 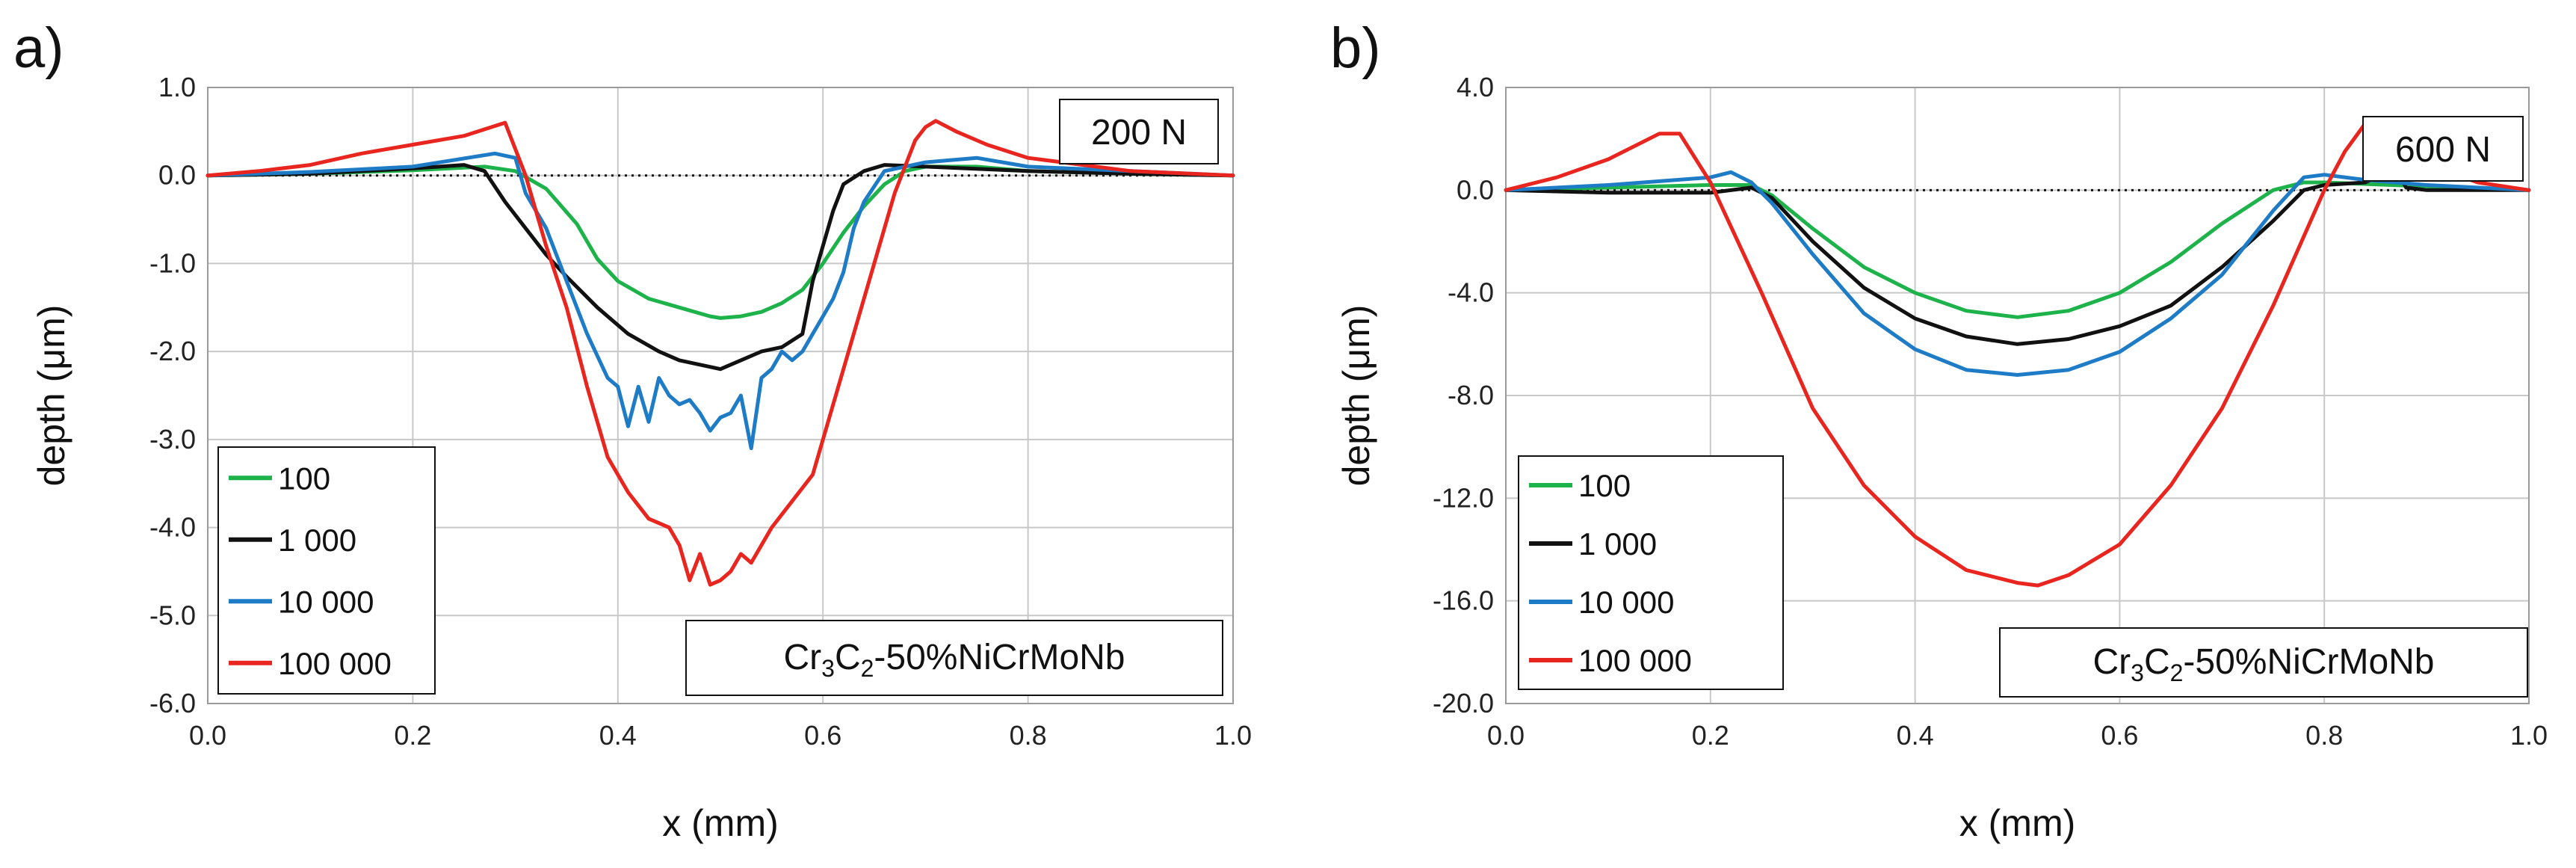 What do you see at coordinates (172, 439) in the screenshot?
I see `y-tick-label: -3.0` at bounding box center [172, 439].